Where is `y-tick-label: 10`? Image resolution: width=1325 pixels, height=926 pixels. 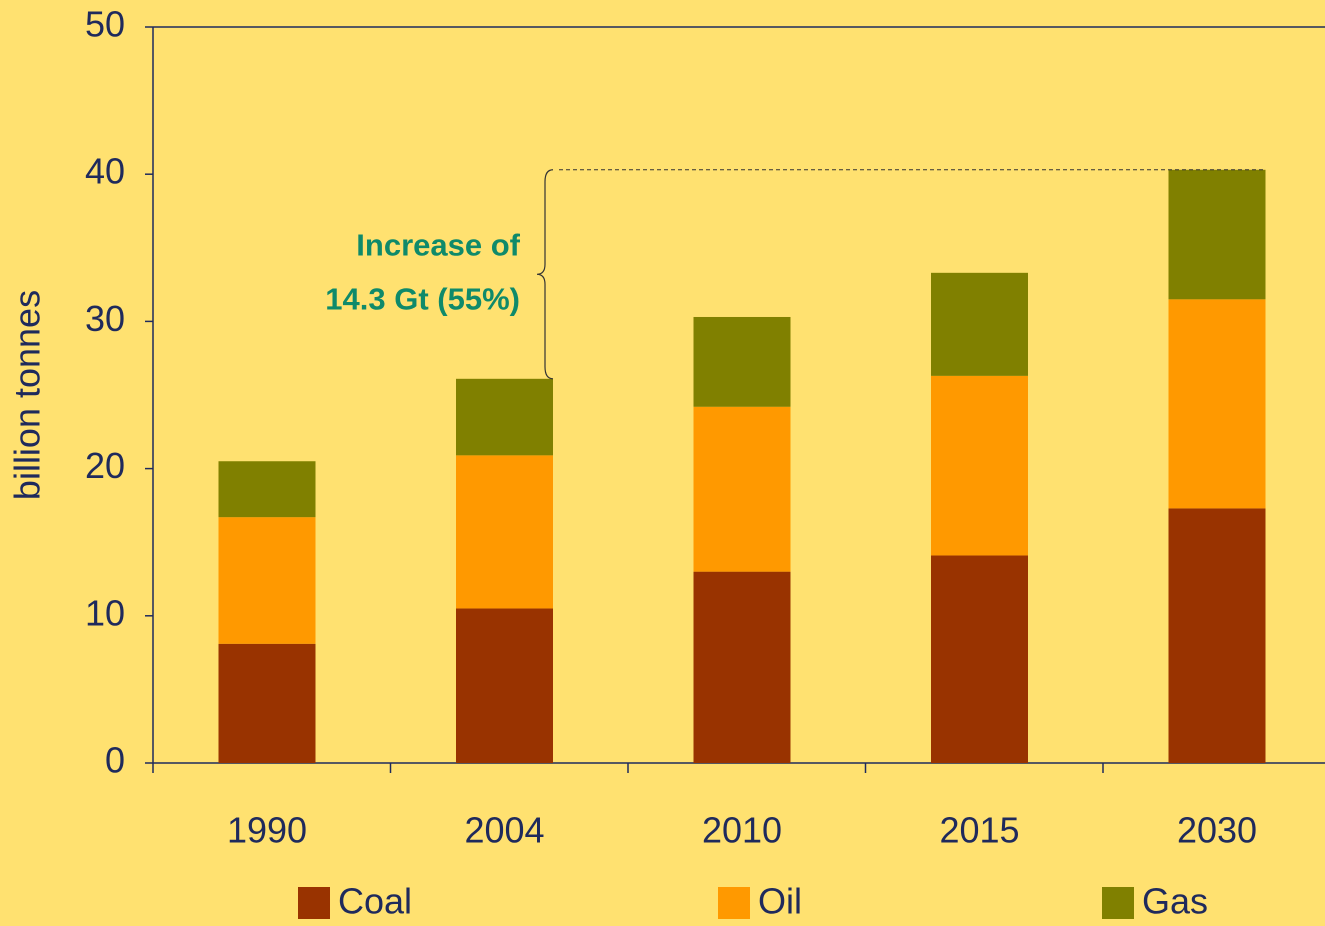 y-tick-label: 10 is located at coordinates (105, 612).